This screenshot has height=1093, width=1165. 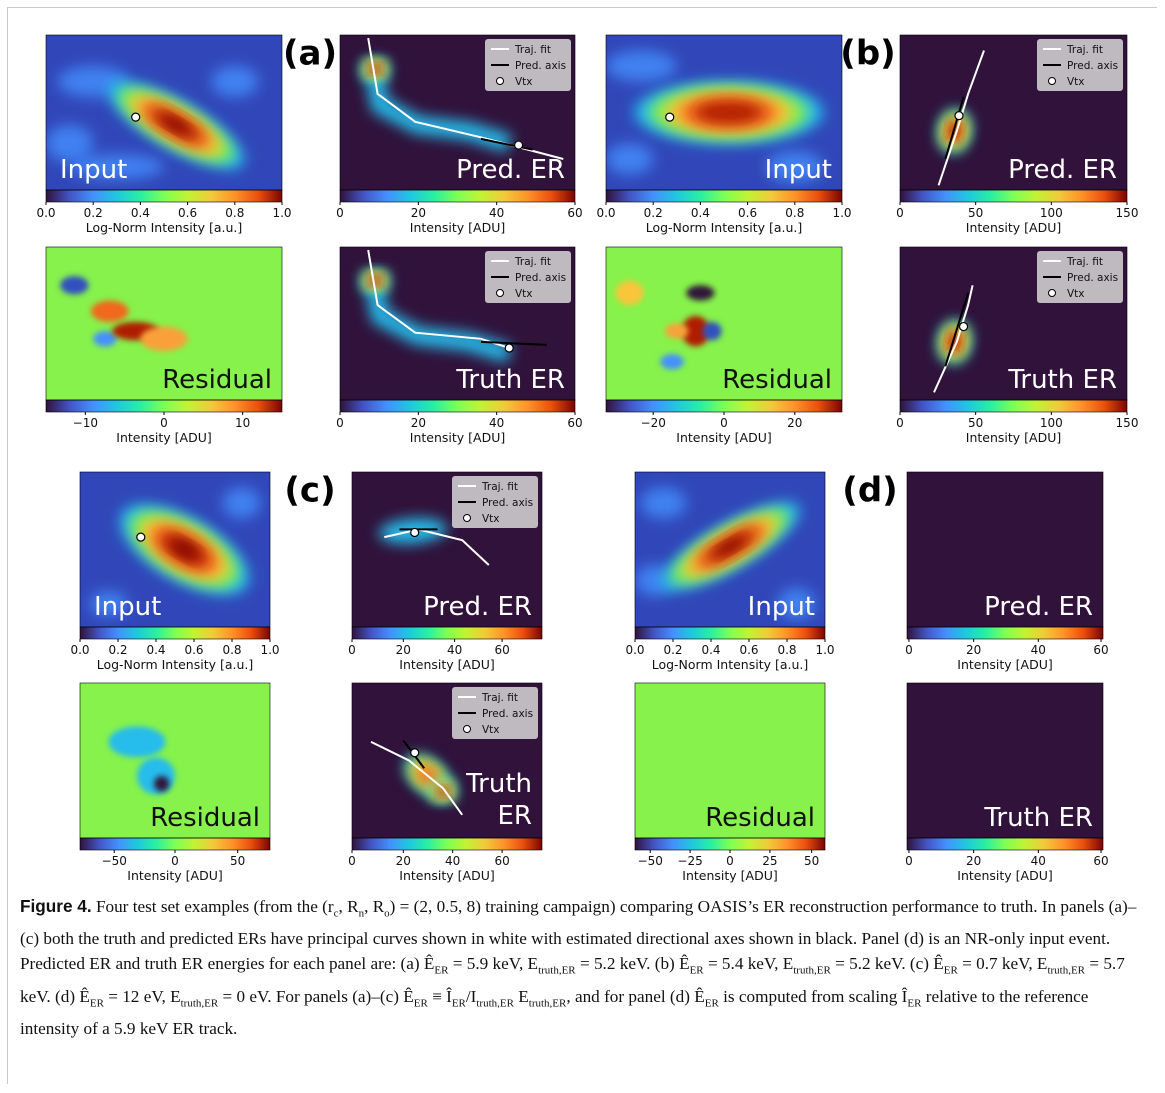 What do you see at coordinates (813, 996) in the screenshot?
I see `caption-text: is computed from scaling Î` at bounding box center [813, 996].